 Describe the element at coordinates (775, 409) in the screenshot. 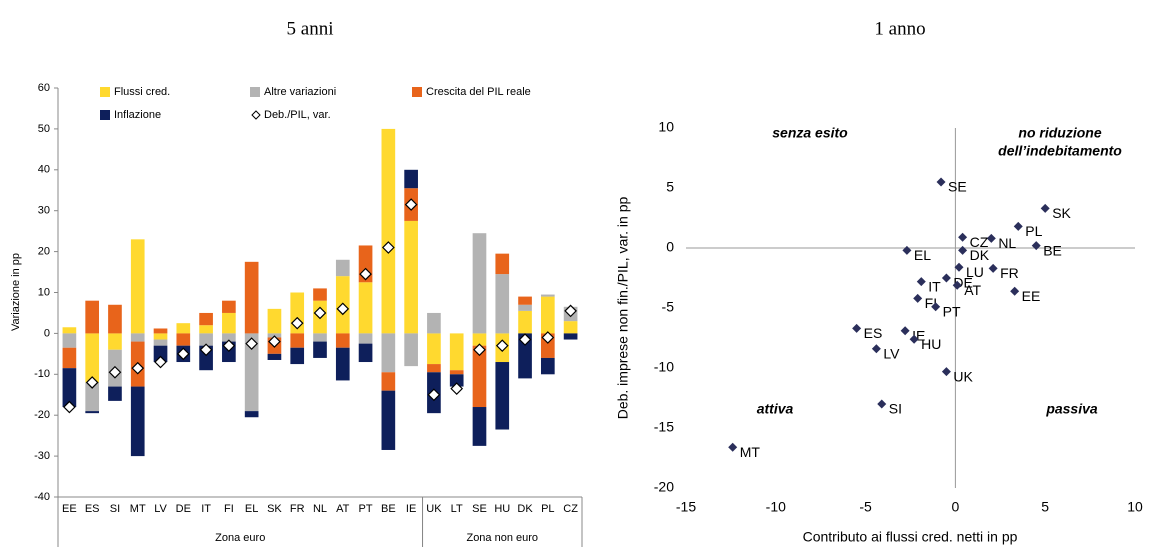

I see `quadrant-label: attiva` at that location.